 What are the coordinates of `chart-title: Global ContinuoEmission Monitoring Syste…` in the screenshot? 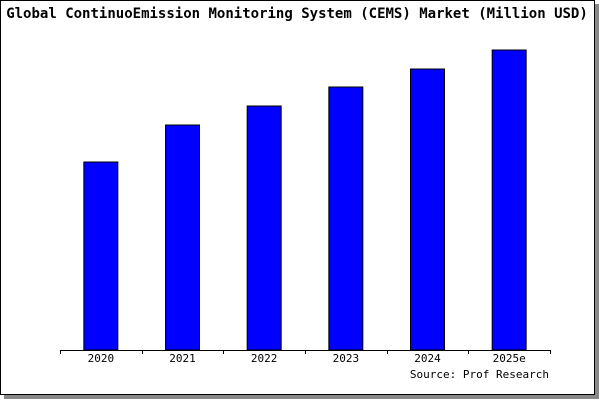 It's located at (297, 14).